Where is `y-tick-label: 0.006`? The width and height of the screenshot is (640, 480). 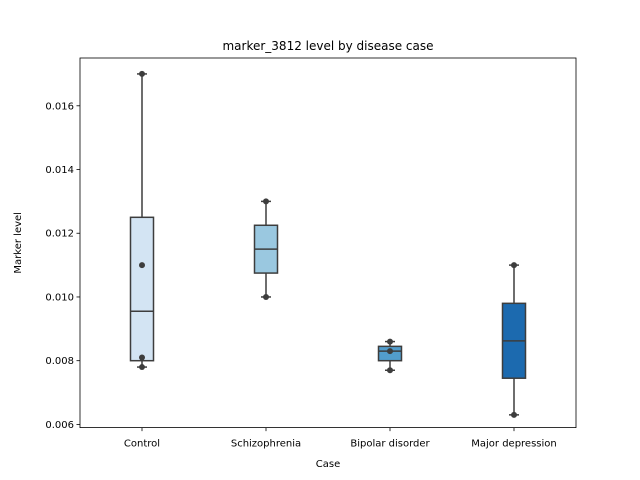
y-tick-label: 0.006 is located at coordinates (59, 425).